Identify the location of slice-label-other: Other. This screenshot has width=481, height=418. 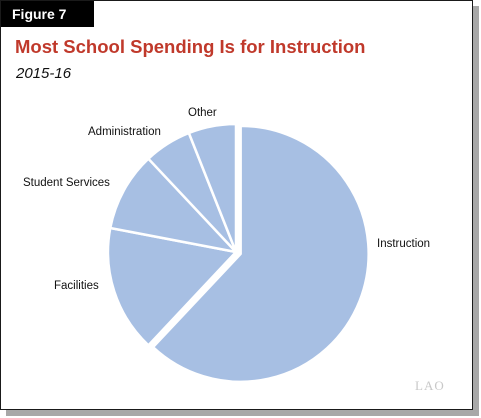
(202, 113).